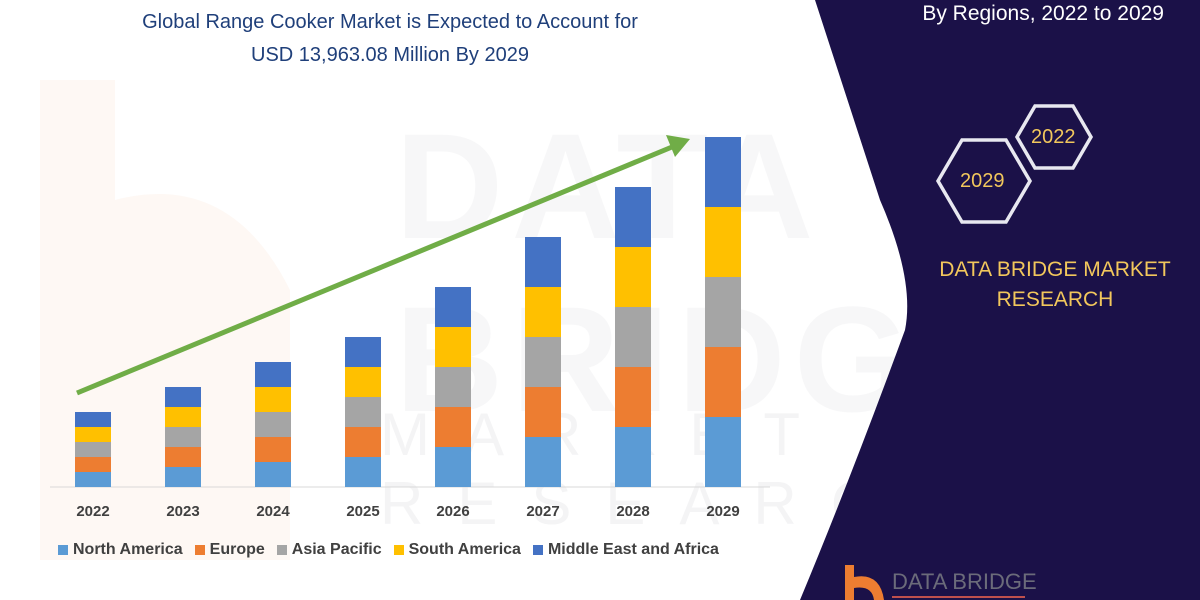  Describe the element at coordinates (183, 417) in the screenshot. I see `bar-2023-south-america` at that location.